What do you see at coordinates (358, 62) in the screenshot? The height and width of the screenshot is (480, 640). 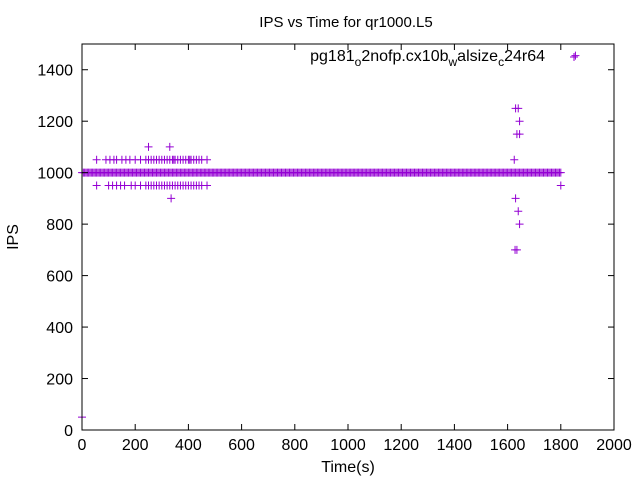 I see `legend-subscript: o` at bounding box center [358, 62].